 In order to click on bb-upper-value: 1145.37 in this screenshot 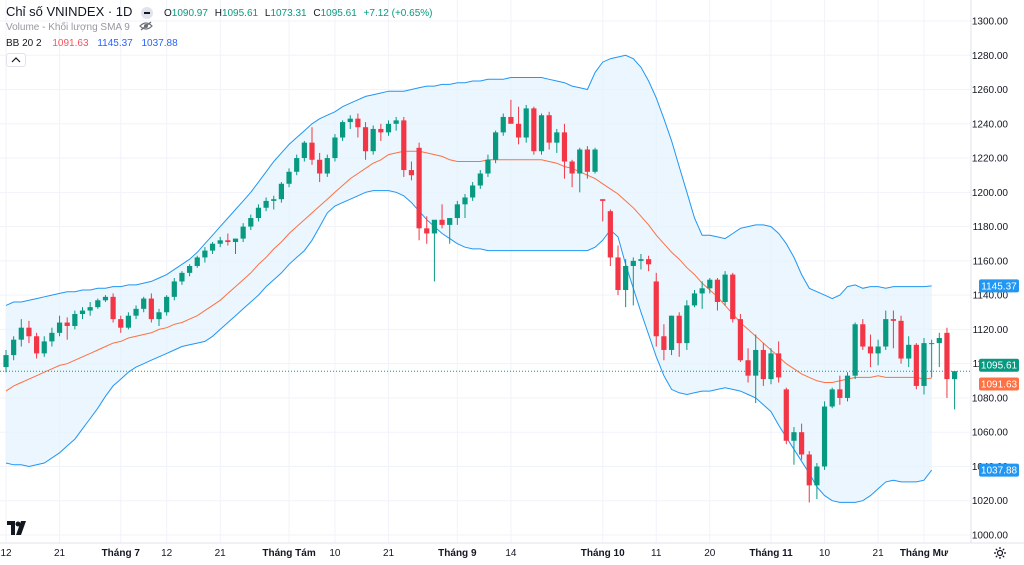, I will do `click(115, 43)`.